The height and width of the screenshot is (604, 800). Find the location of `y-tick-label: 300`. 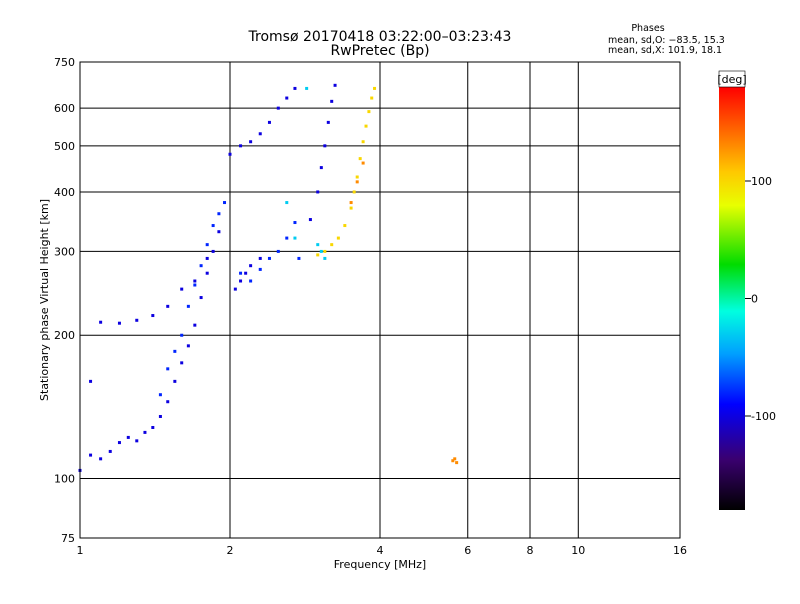

y-tick-label: 300 is located at coordinates (64, 251).